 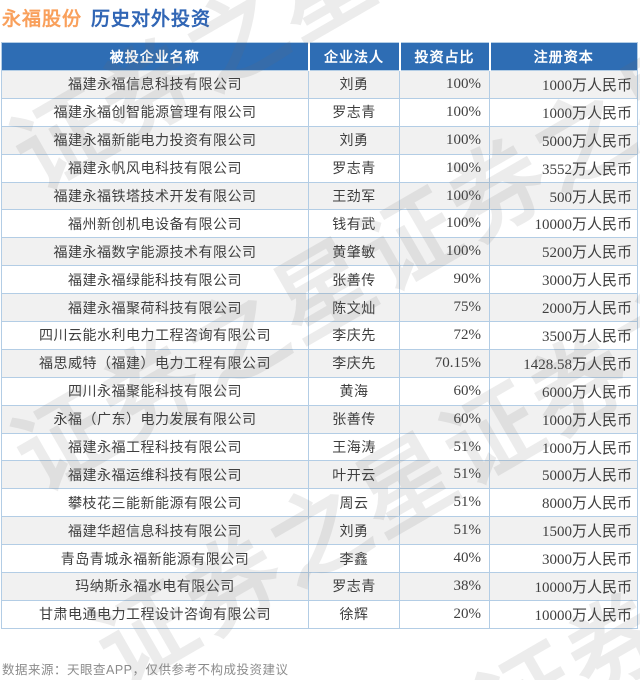 I want to click on table-row: 福建永福运维科技有限公司 叶开云 51% 5000万人民币, so click(x=319, y=475).